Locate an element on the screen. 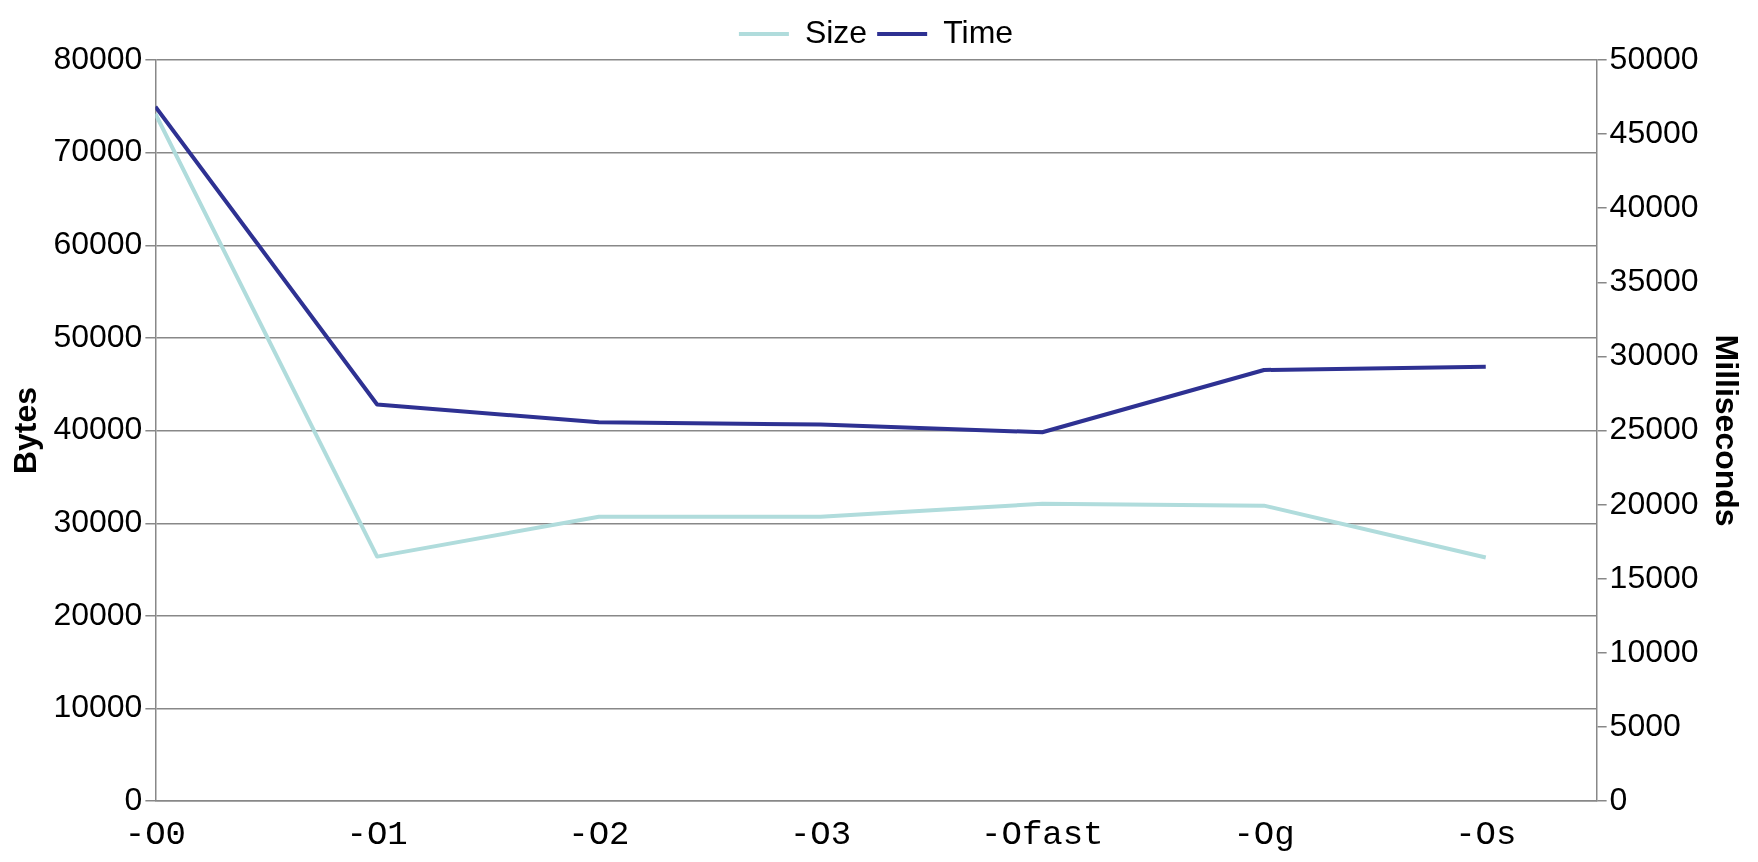 This screenshot has width=1758, height=862. x-tick-label: -Os is located at coordinates (1486, 834).